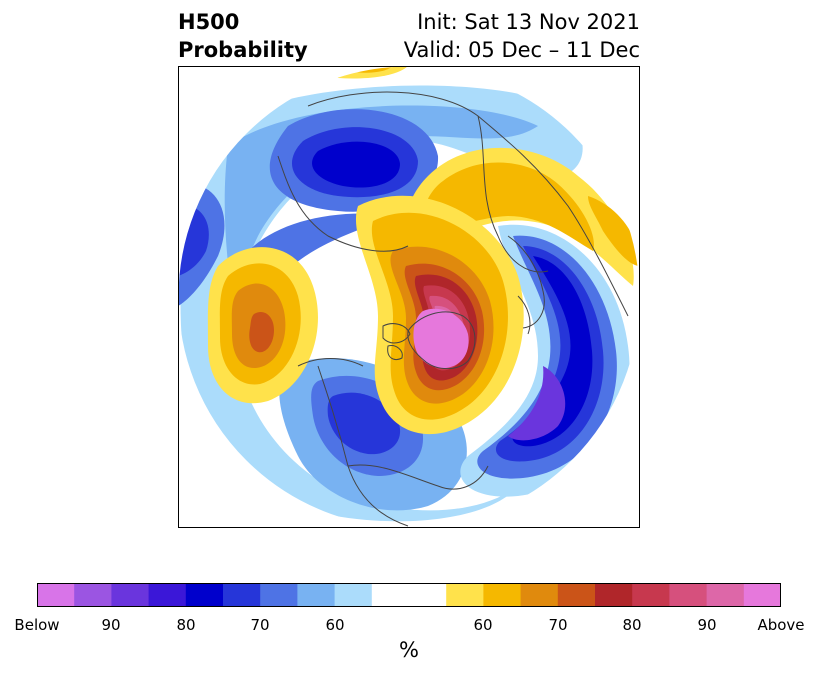 Image resolution: width=819 pixels, height=676 pixels. I want to click on blue-trough-east-violet, so click(537, 403).